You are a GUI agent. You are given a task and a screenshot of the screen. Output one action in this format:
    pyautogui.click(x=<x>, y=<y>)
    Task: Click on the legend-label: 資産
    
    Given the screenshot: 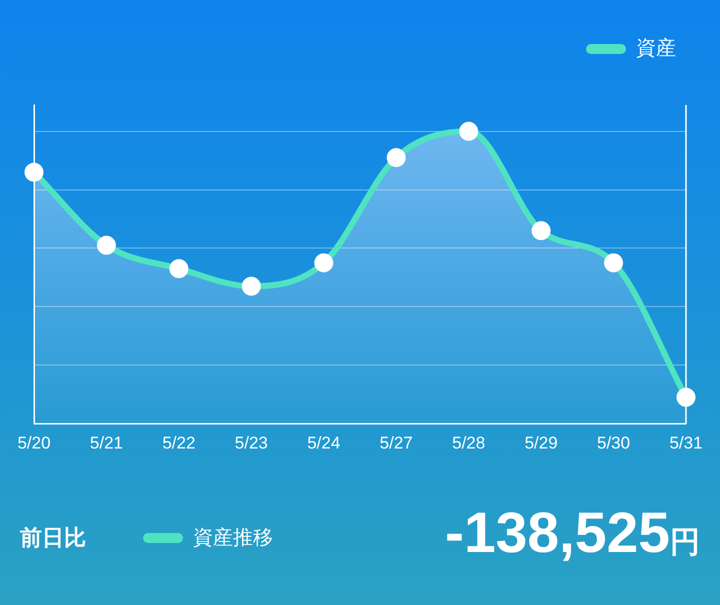 What is the action you would take?
    pyautogui.click(x=656, y=49)
    